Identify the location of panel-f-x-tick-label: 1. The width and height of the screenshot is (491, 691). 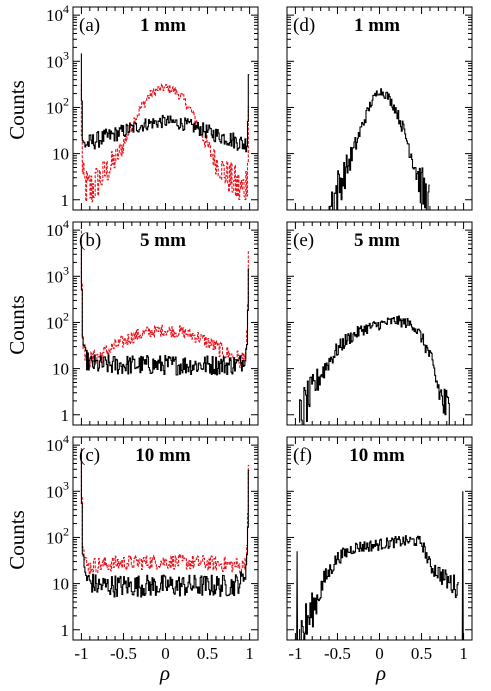
(463, 653).